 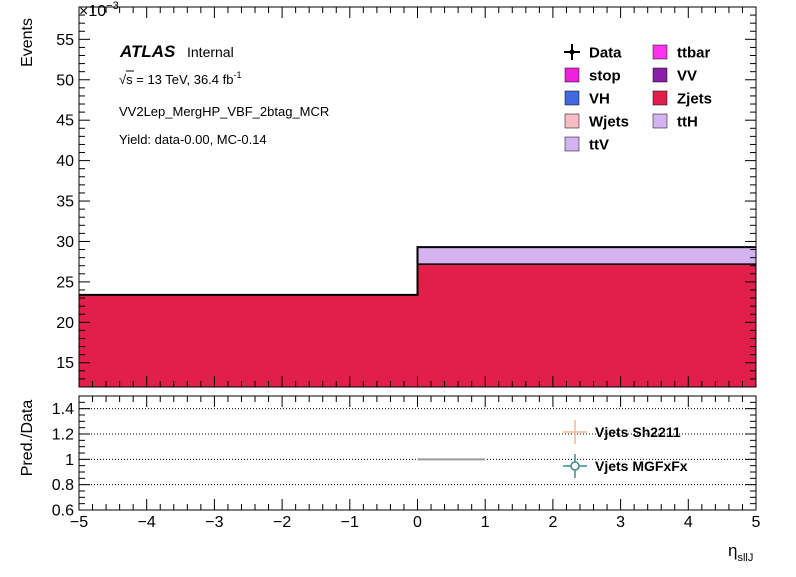 What do you see at coordinates (417, 271) in the screenshot?
I see `total-outline` at bounding box center [417, 271].